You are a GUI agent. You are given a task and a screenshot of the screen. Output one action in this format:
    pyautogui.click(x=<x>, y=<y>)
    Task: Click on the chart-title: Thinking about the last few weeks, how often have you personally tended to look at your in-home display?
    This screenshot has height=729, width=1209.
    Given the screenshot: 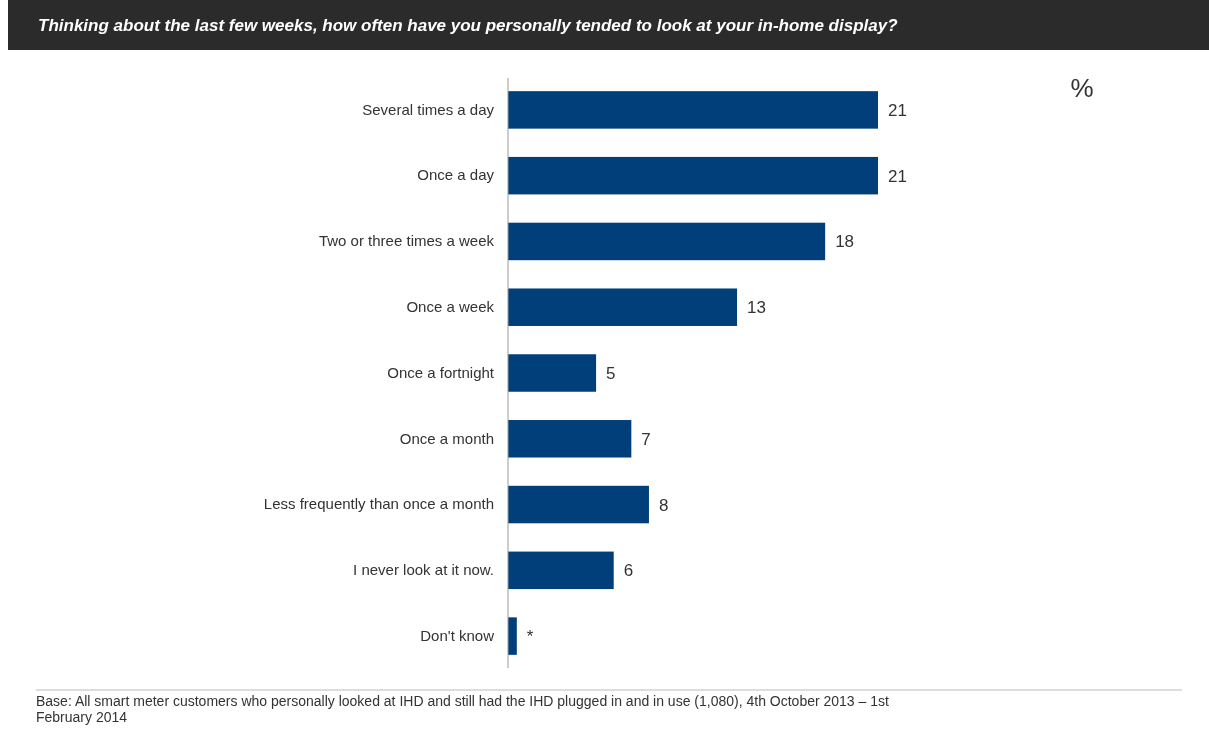 What is the action you would take?
    pyautogui.click(x=468, y=25)
    